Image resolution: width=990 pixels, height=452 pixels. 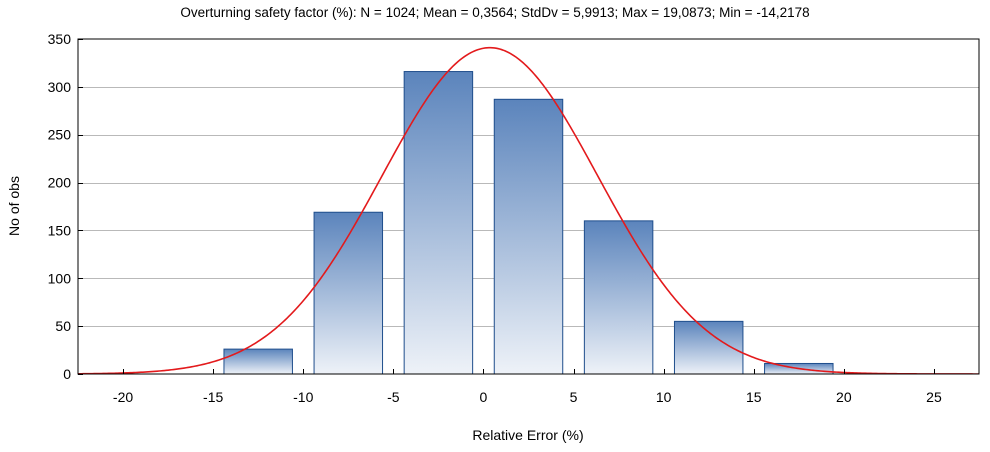 What do you see at coordinates (844, 397) in the screenshot?
I see `x-tick-label: 20` at bounding box center [844, 397].